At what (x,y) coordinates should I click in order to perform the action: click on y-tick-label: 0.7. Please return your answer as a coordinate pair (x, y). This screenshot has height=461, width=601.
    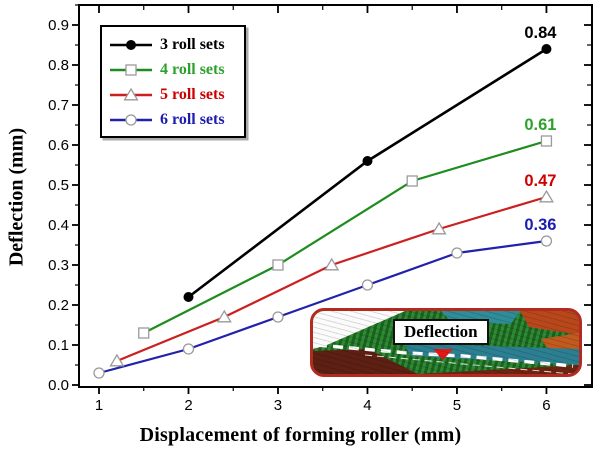
    Looking at the image, I should click on (58, 105).